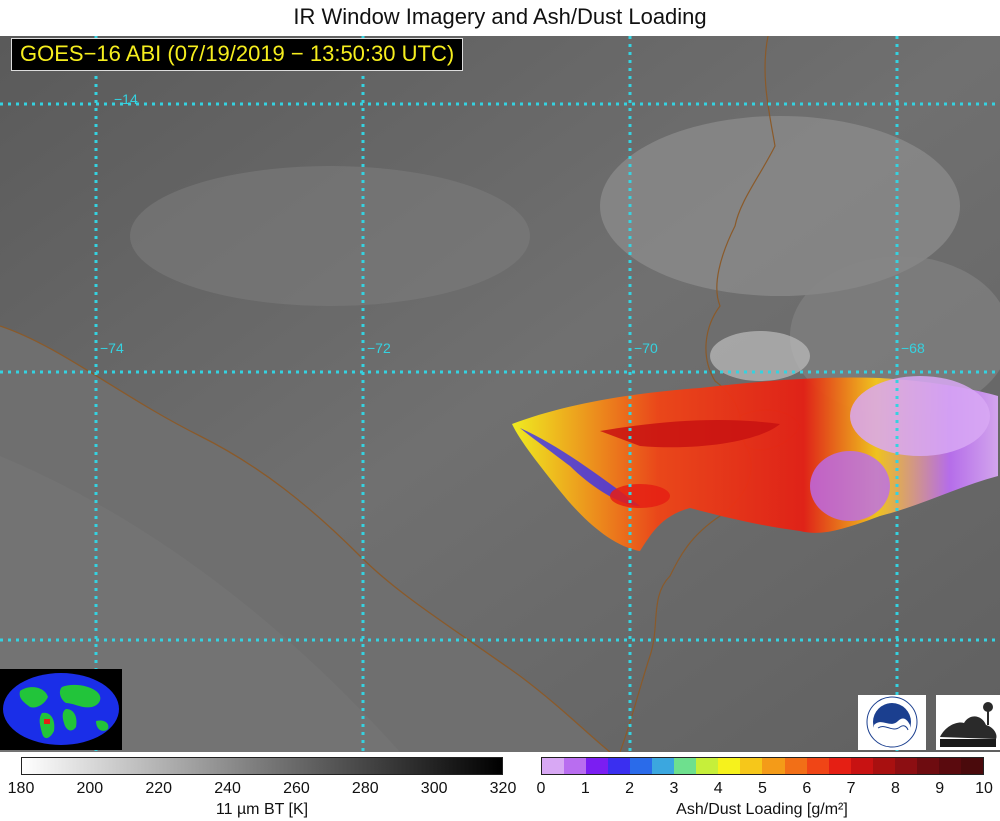 The height and width of the screenshot is (821, 1000). I want to click on bt-colorbar-label: 11 µm BT [K], so click(262, 809).